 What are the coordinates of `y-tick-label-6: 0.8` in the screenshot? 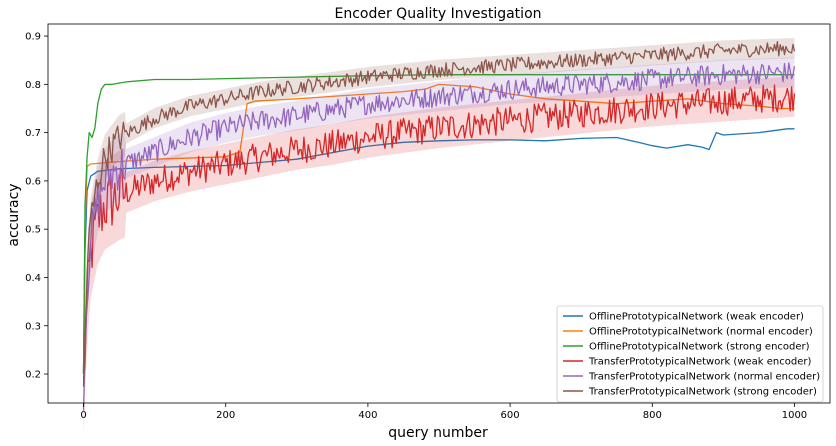 It's located at (33, 85).